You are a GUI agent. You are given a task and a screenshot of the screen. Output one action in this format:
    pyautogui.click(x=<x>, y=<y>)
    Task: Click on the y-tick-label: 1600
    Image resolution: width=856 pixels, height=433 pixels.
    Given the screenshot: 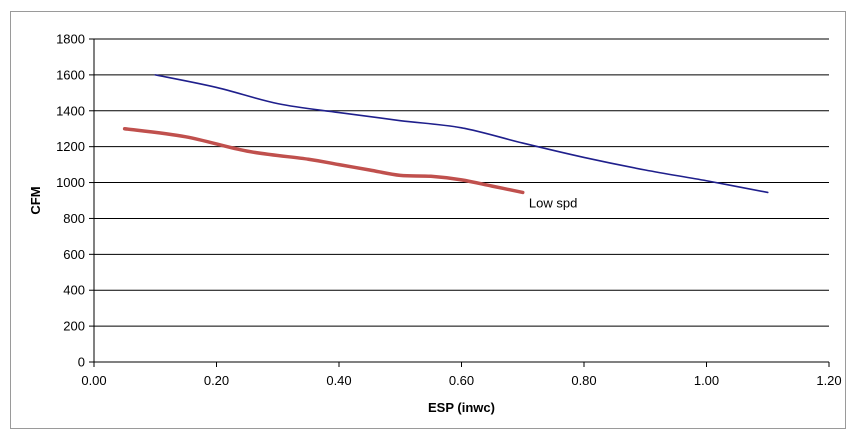 What is the action you would take?
    pyautogui.click(x=70, y=74)
    